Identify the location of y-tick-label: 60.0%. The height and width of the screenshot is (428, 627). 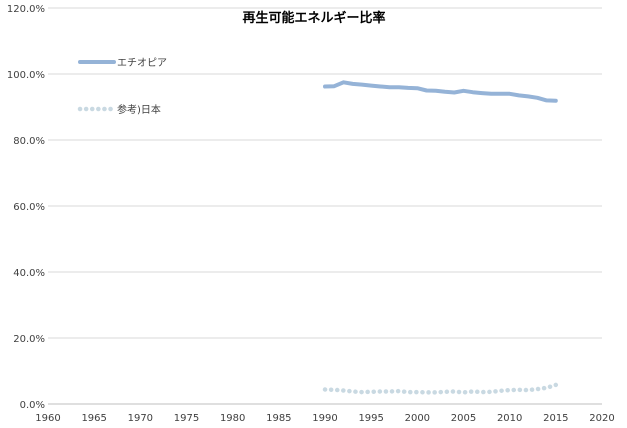
(29, 207).